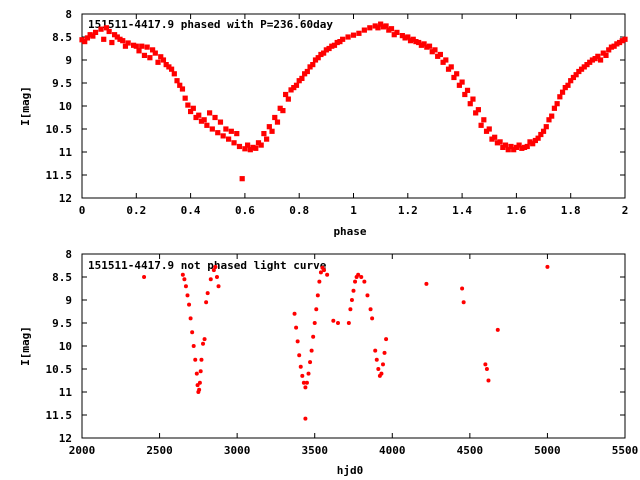 The image size is (640, 480). Describe the element at coordinates (136, 210) in the screenshot. I see `x-tick-label: 0.2` at that location.